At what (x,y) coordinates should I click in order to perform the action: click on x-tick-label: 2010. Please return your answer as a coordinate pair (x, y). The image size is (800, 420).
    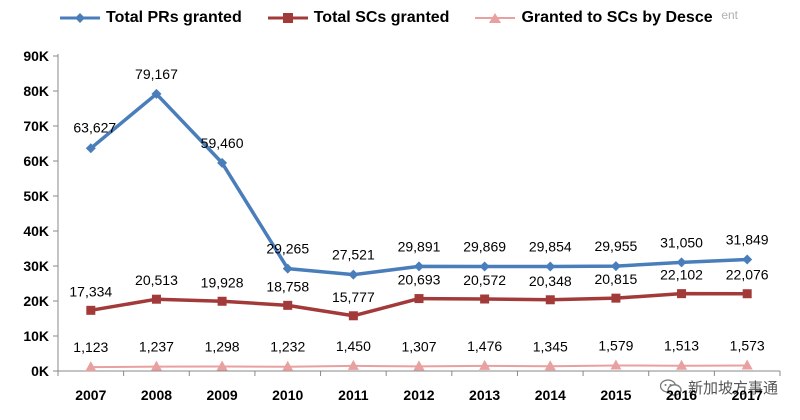
    Looking at the image, I should click on (287, 395).